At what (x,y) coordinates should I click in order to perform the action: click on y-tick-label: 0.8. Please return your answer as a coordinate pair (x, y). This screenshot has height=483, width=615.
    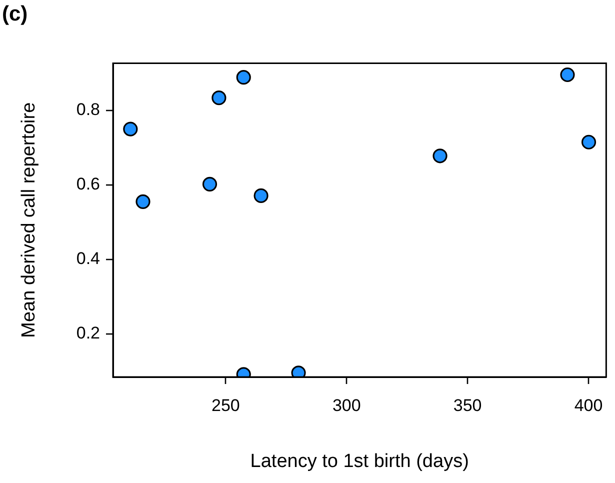
    Looking at the image, I should click on (88, 110).